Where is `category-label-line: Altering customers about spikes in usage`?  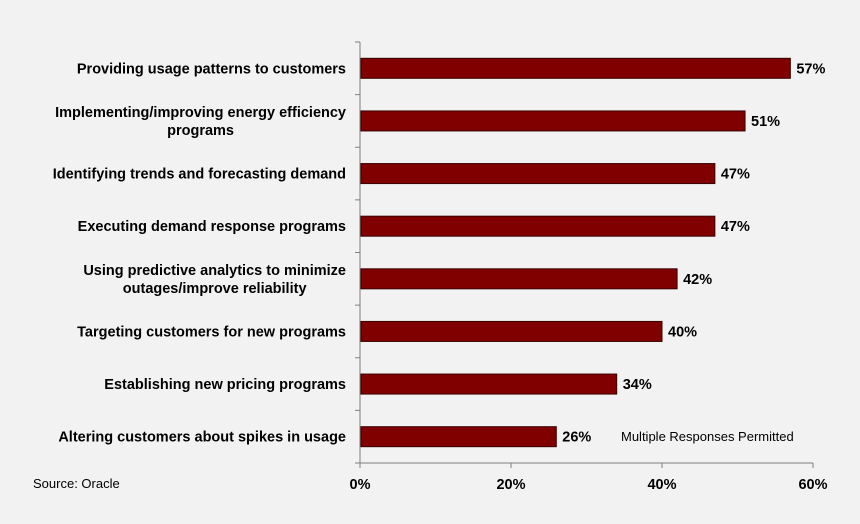
category-label-line: Altering customers about spikes in usage is located at coordinates (202, 438).